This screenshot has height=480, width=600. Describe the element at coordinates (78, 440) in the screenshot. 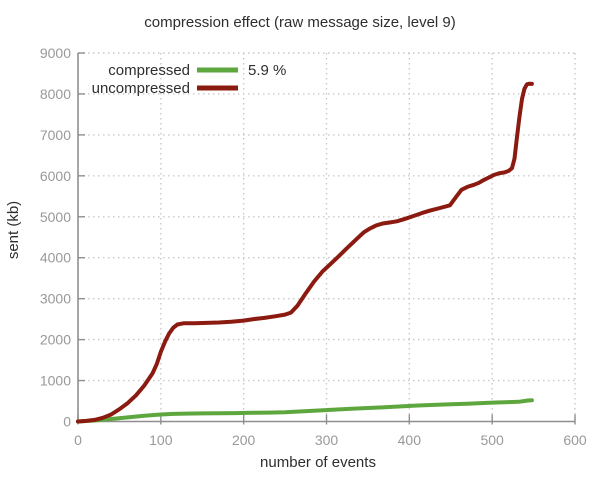

I see `x-tick-label: 0` at that location.